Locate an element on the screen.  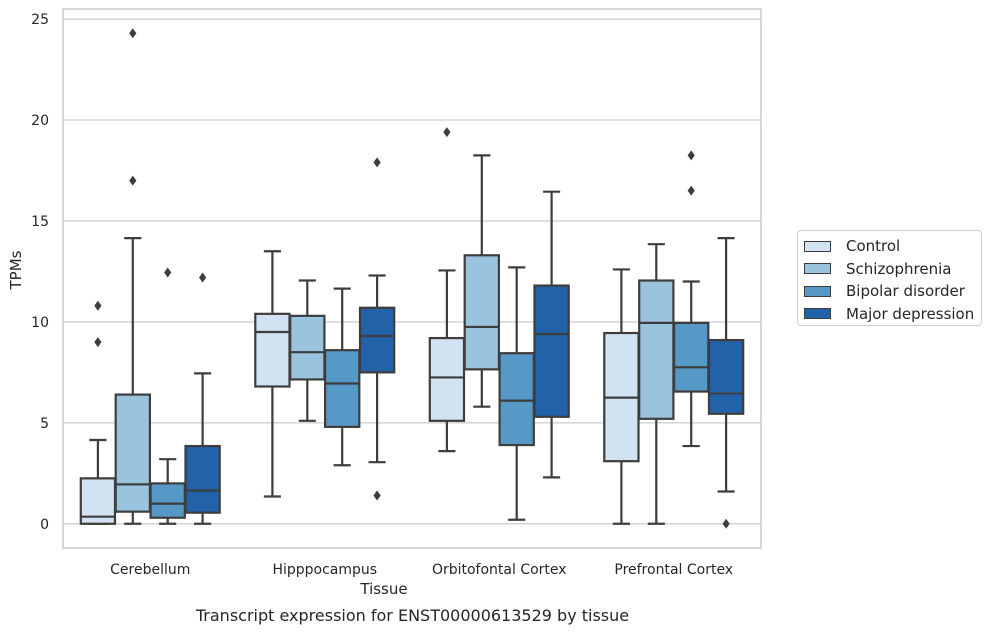
legend-label: Bipolar disorder is located at coordinates (905, 291).